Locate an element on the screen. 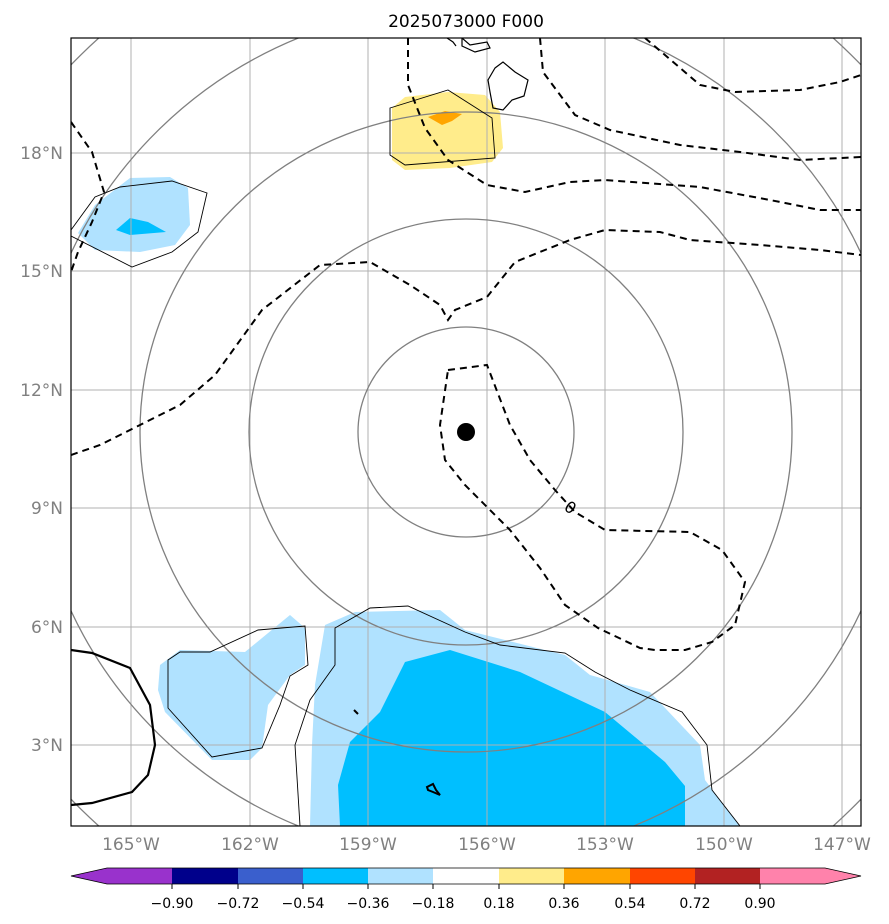  storm-center-marker is located at coordinates (466, 432).